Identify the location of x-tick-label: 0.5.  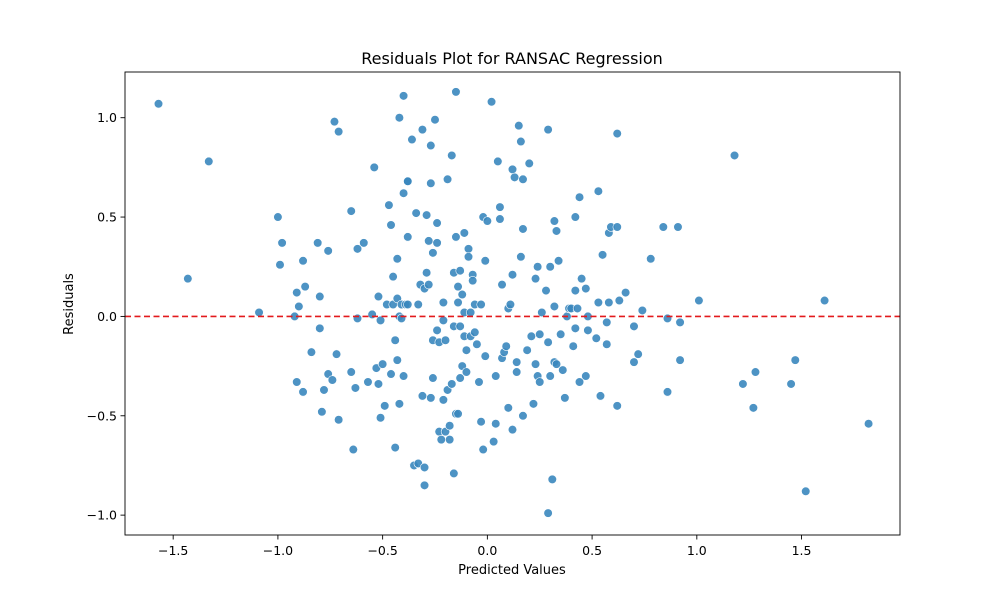
(592, 550).